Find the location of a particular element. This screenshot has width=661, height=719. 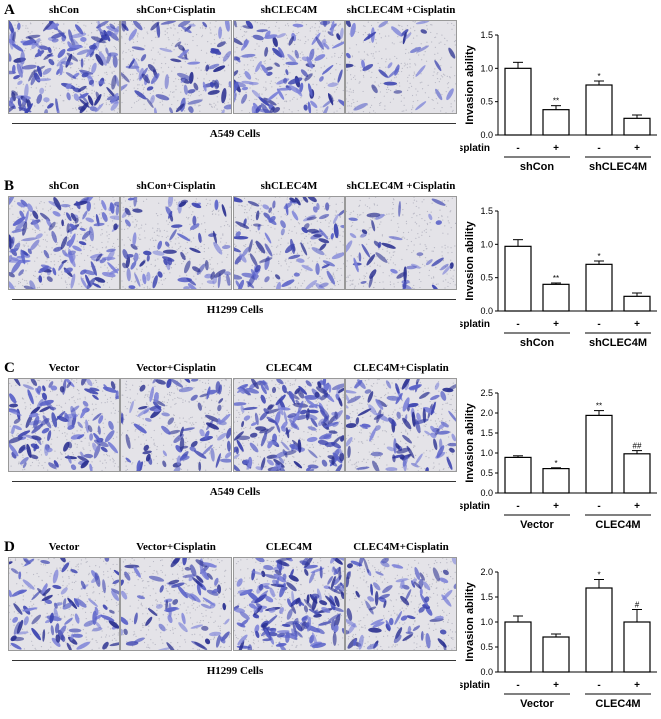

y-tick-label: 0.5 is located at coordinates (486, 647).